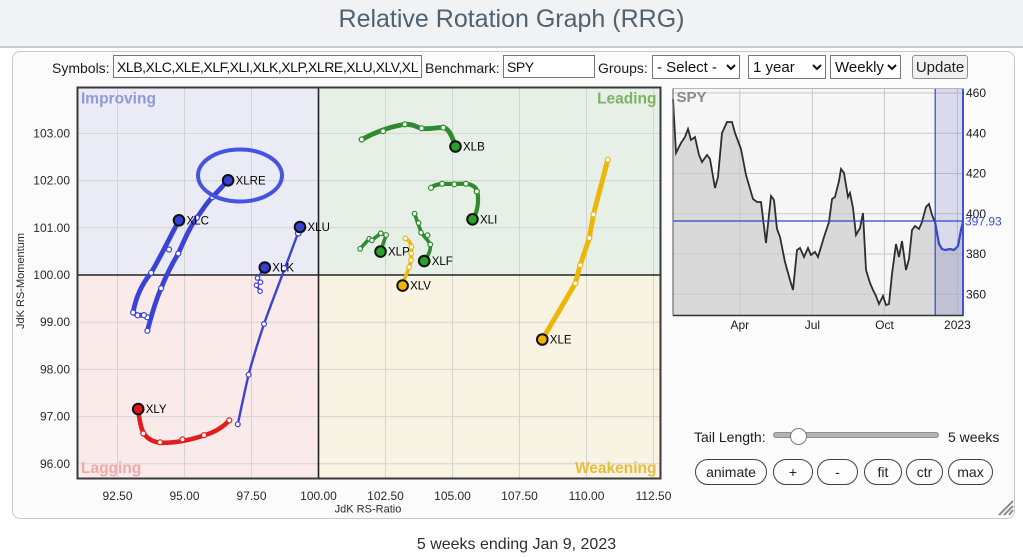 This screenshot has width=1023, height=557. What do you see at coordinates (55, 417) in the screenshot?
I see `svg-text: 97.00` at bounding box center [55, 417].